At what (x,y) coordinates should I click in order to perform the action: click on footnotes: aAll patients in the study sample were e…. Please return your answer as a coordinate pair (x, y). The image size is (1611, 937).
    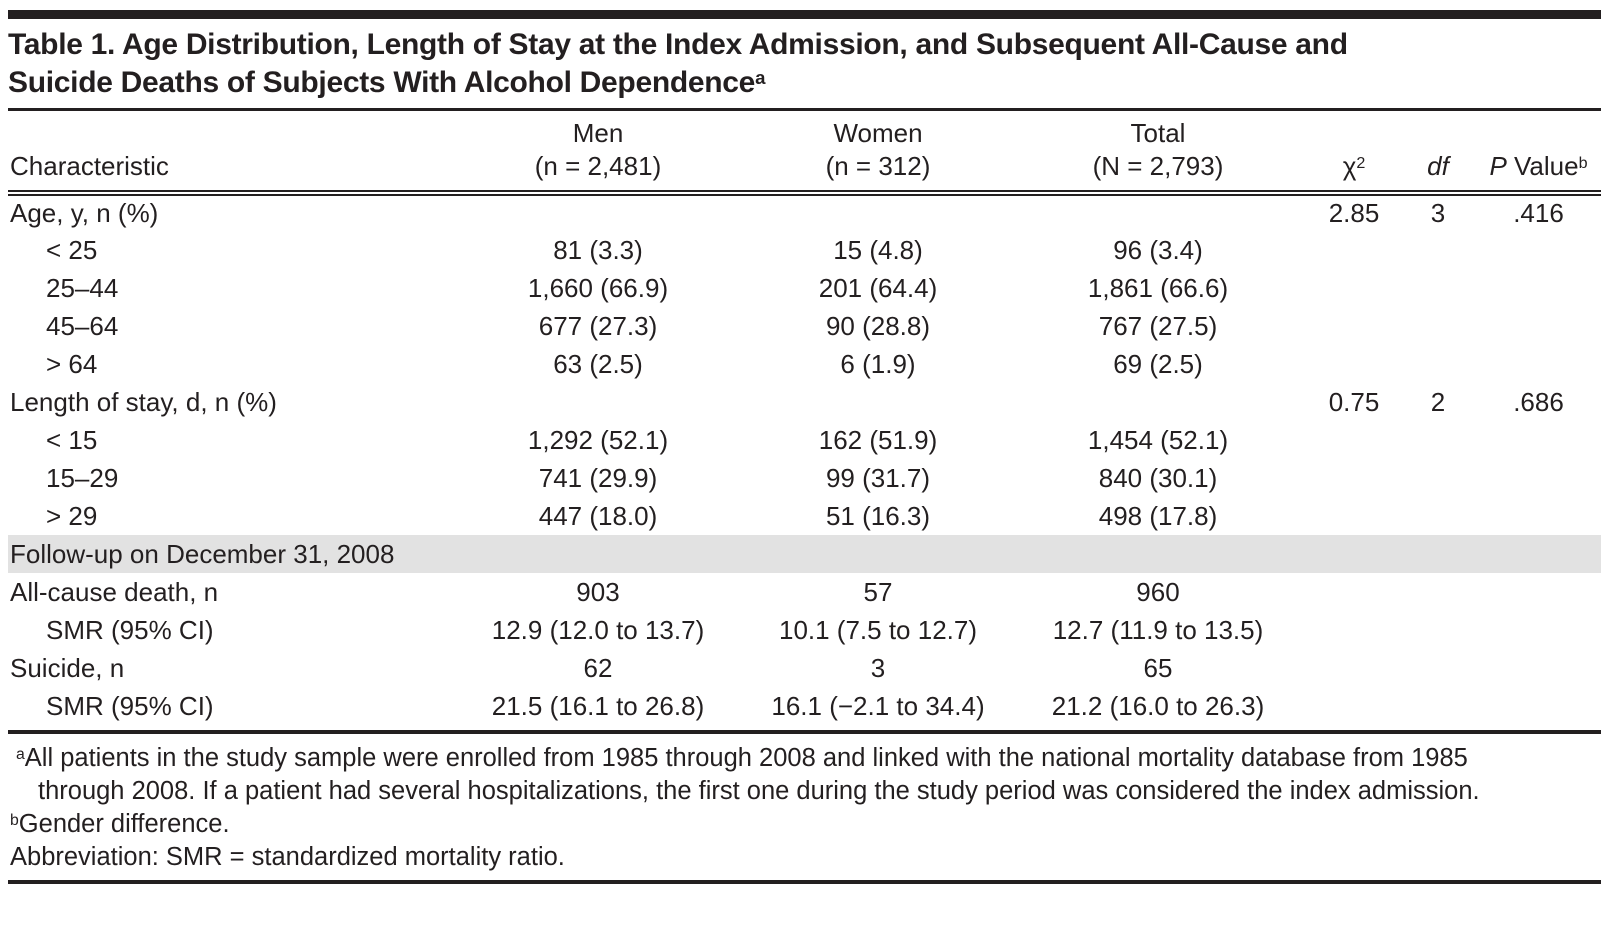
    Looking at the image, I should click on (804, 808).